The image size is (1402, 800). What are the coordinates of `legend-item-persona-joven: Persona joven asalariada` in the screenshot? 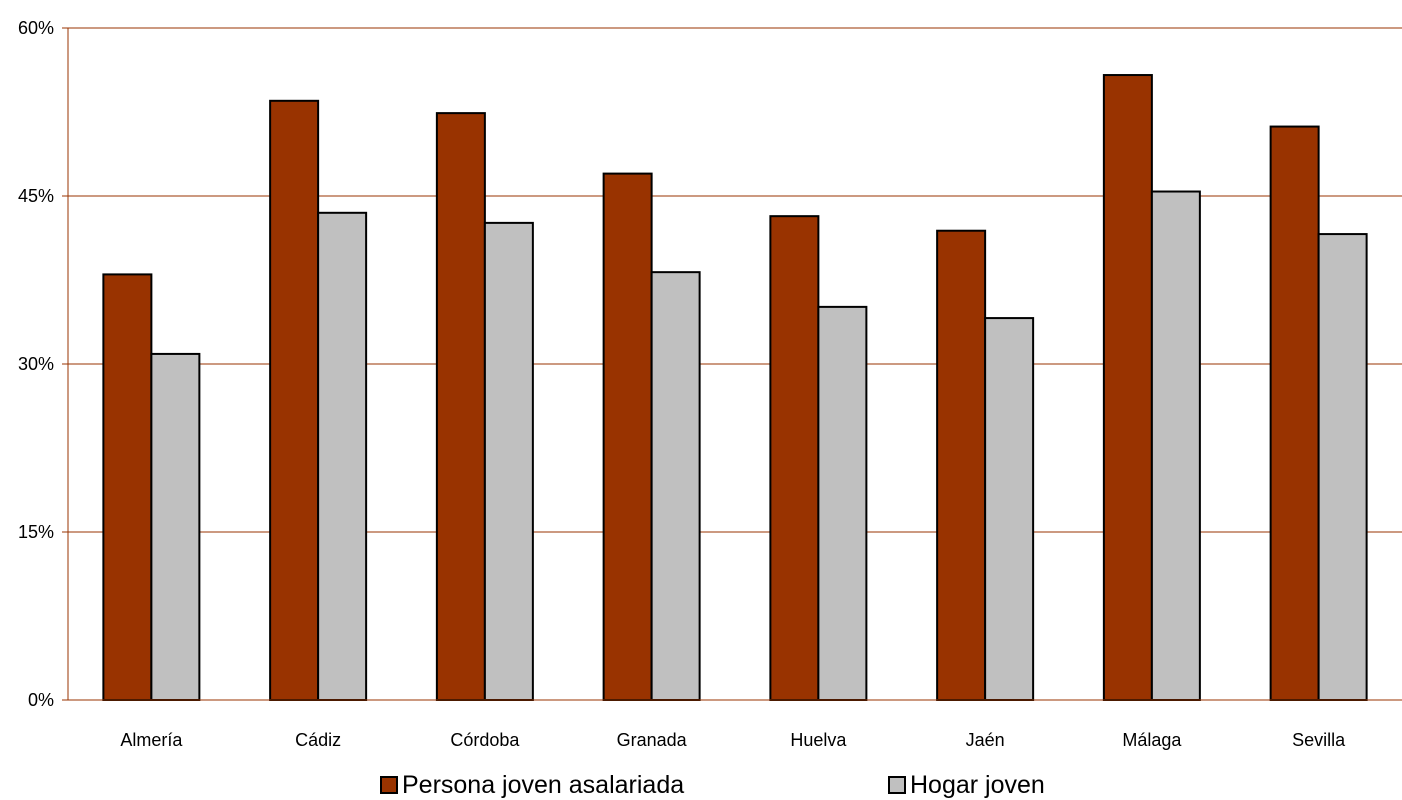 It's located at (532, 785).